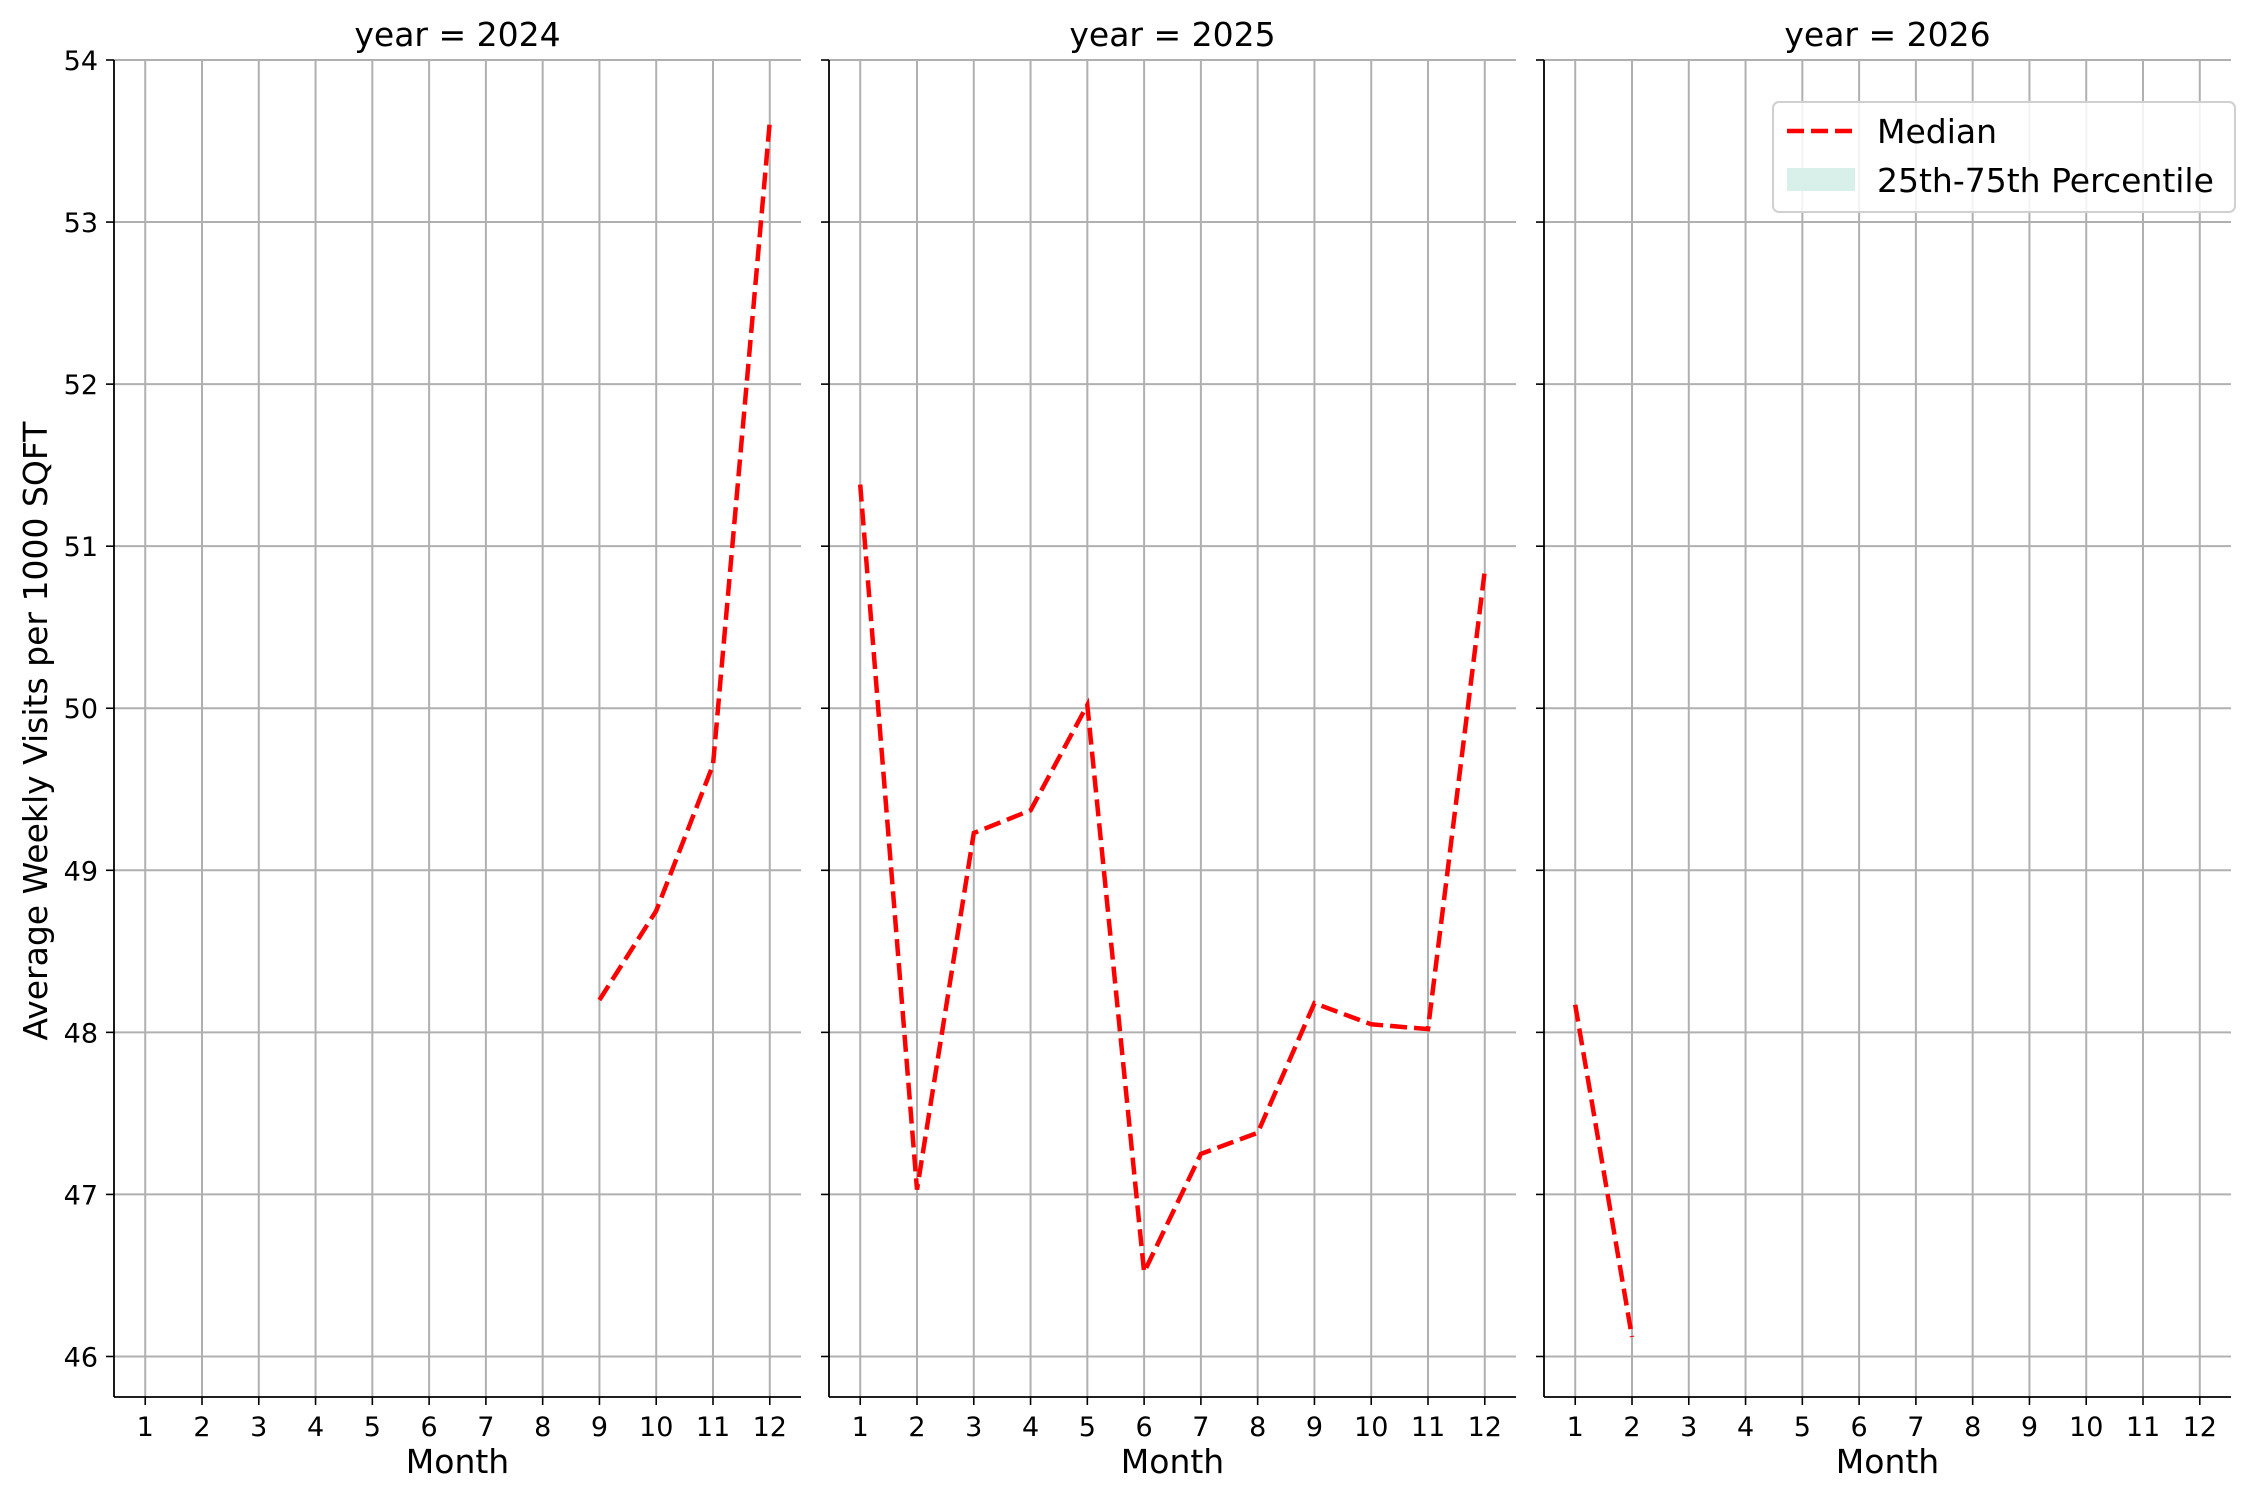 This screenshot has height=1500, width=2250. Describe the element at coordinates (81, 61) in the screenshot. I see `y-tick-label: 54` at that location.